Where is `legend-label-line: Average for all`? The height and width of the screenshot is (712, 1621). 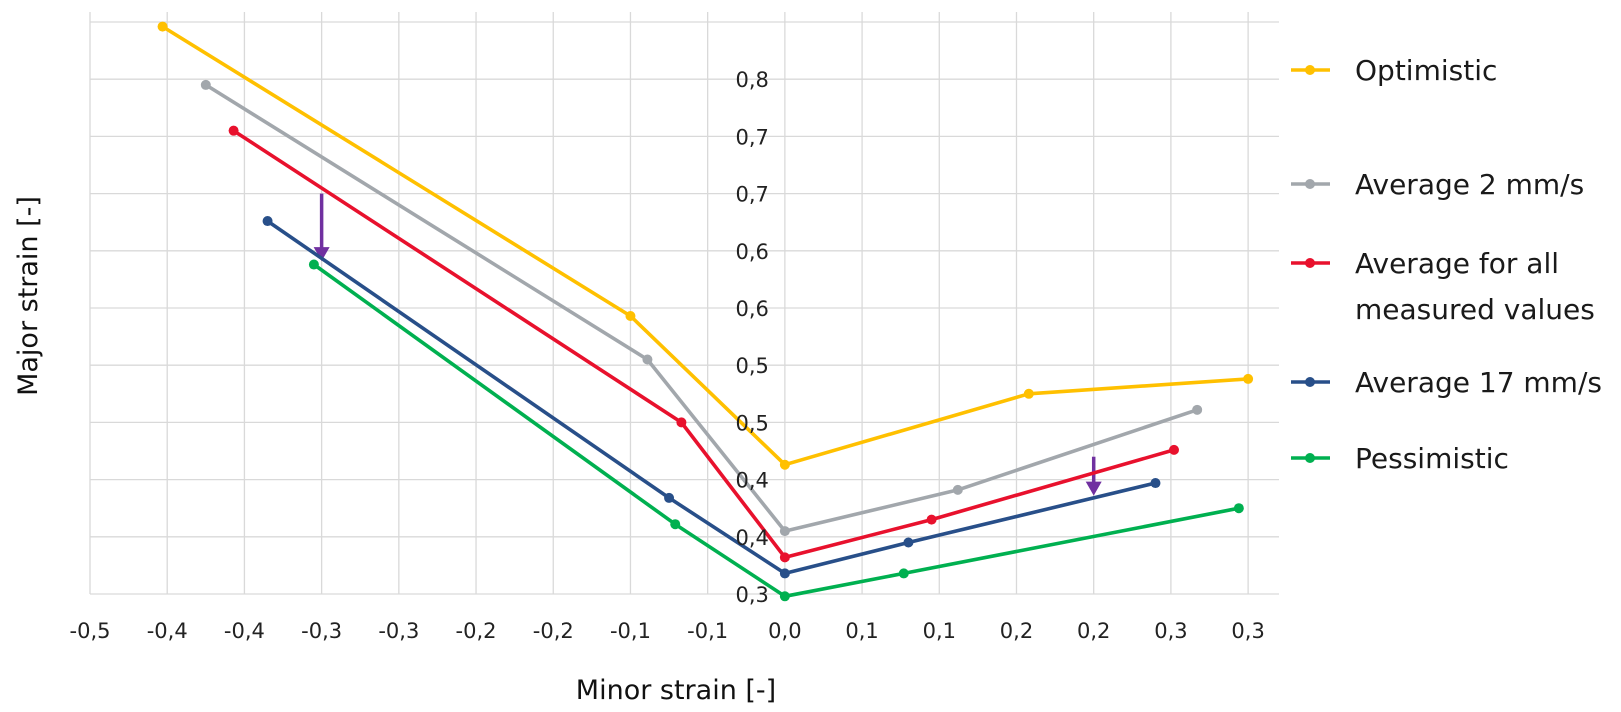 legend-label-line: Average for all is located at coordinates (1457, 263).